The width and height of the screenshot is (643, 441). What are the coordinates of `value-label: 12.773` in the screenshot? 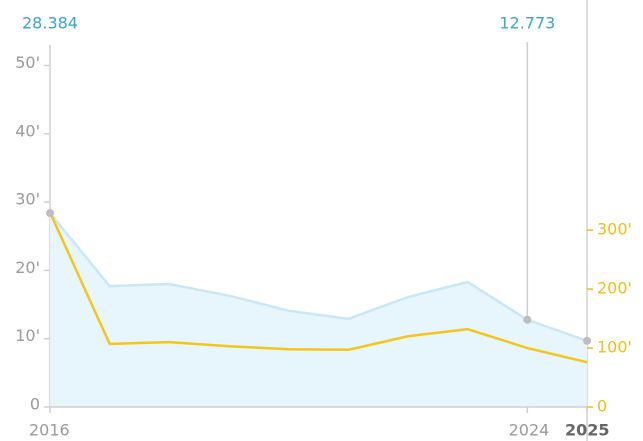 It's located at (527, 23).